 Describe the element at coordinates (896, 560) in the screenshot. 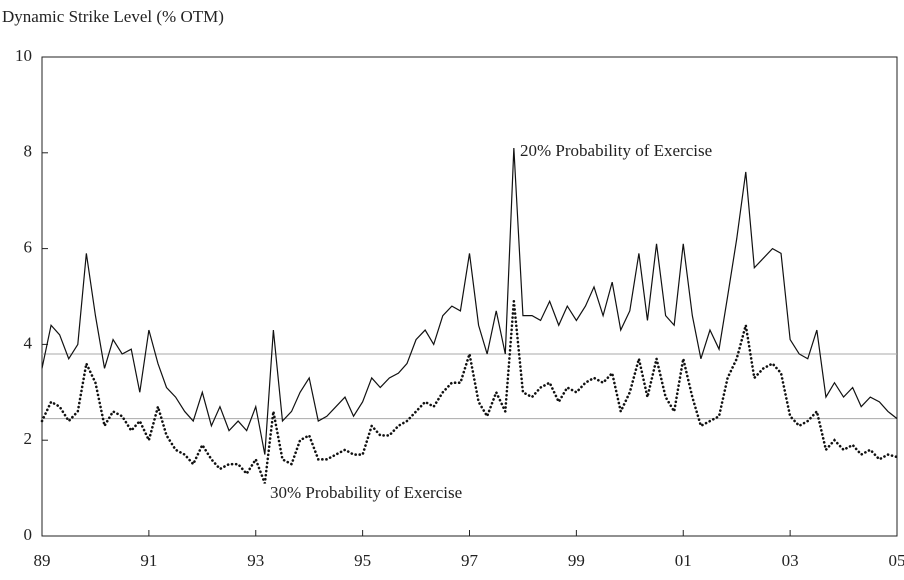

I see `x-tick-label: 05` at that location.